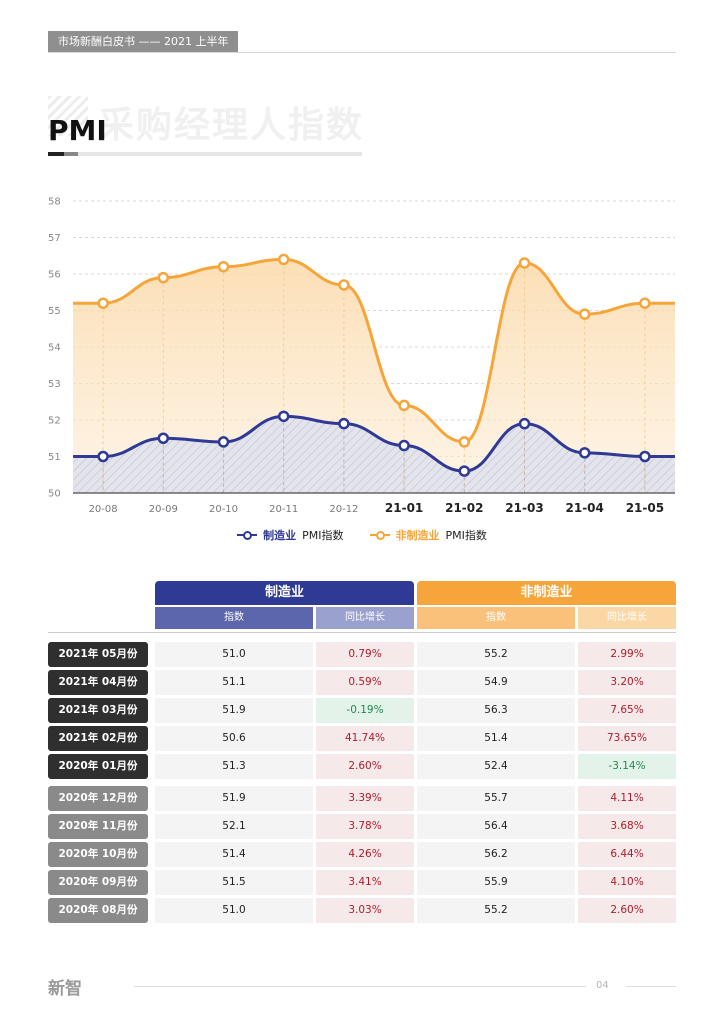 The height and width of the screenshot is (1024, 724). I want to click on footer-logo: 新智, so click(65, 989).